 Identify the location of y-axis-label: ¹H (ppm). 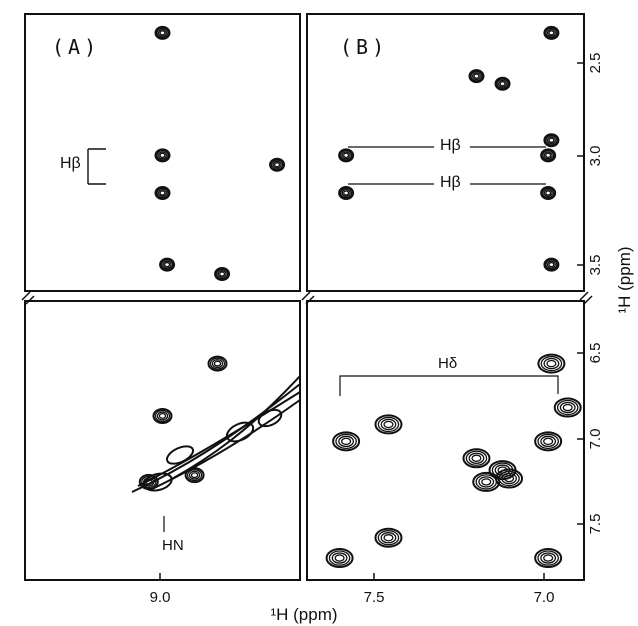
(624, 279).